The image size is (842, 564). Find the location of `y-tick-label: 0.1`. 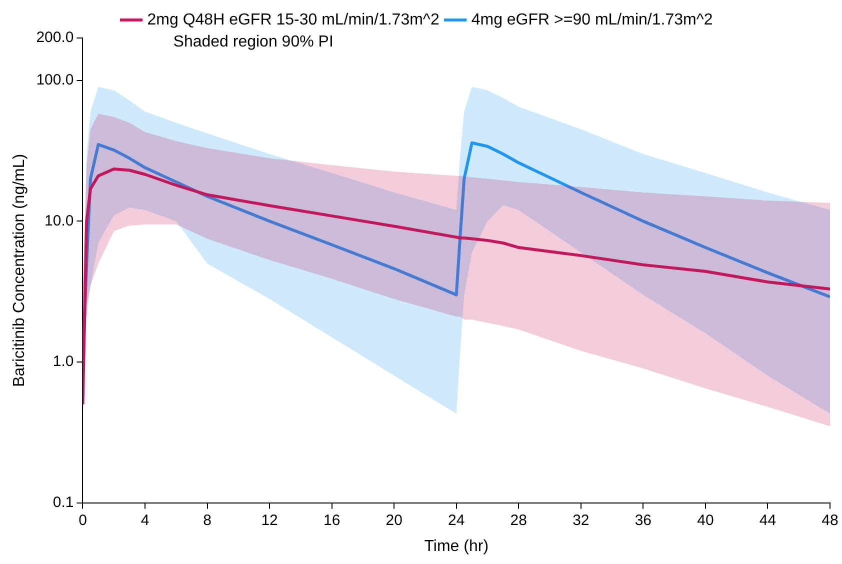

y-tick-label: 0.1 is located at coordinates (63, 502).